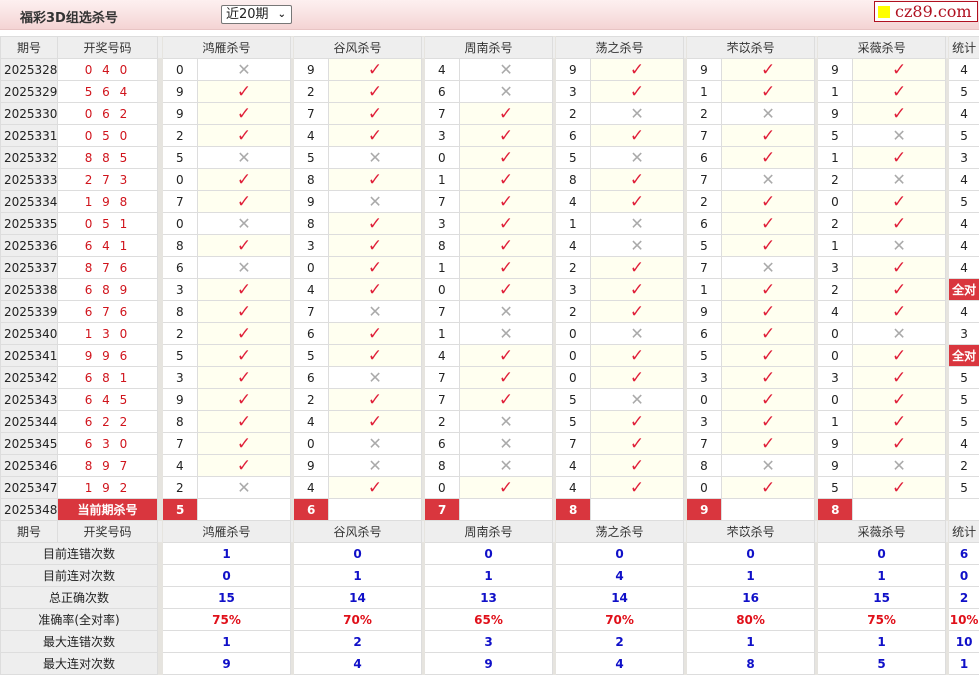 The height and width of the screenshot is (675, 979). What do you see at coordinates (227, 598) in the screenshot?
I see `stats-value: 15` at bounding box center [227, 598].